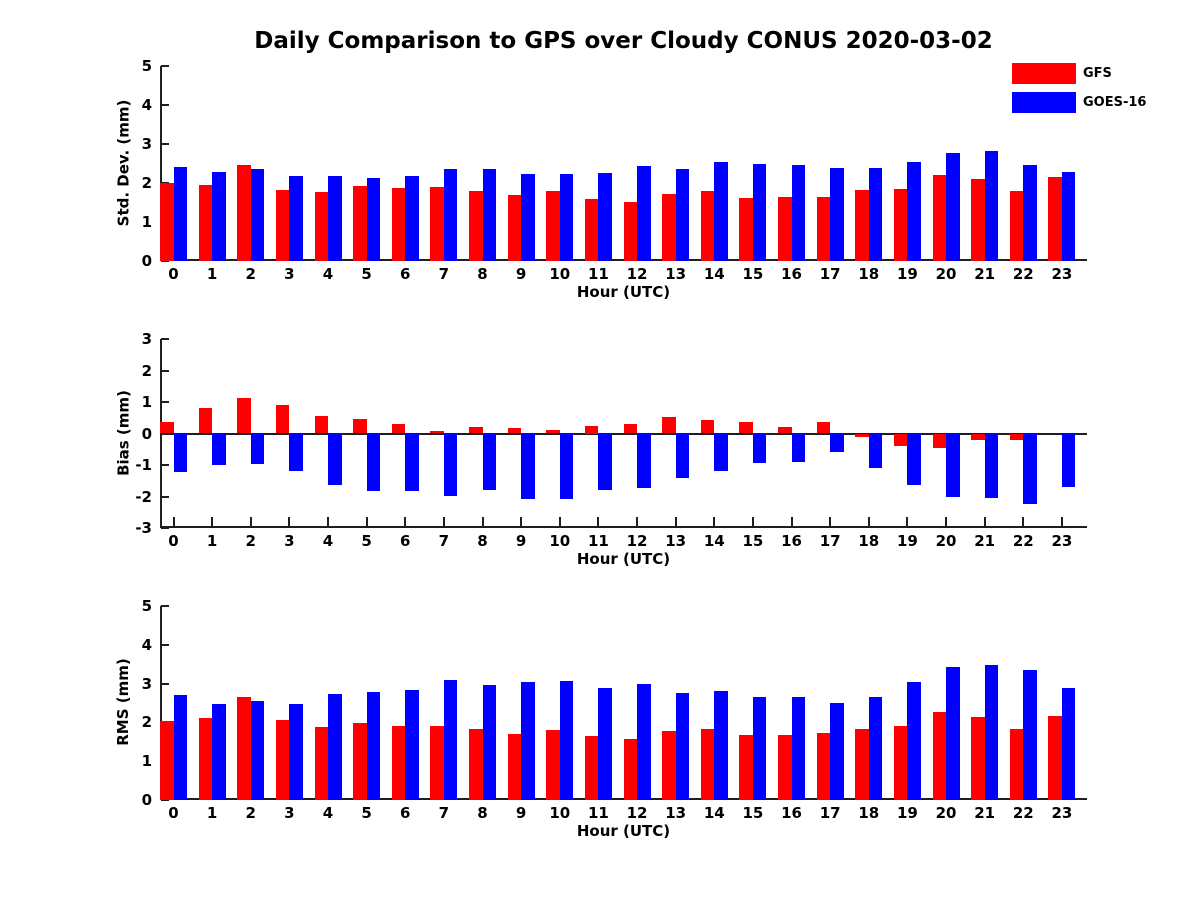 This screenshot has height=900, width=1200. What do you see at coordinates (791, 813) in the screenshot?
I see `x-tick-label: 16` at bounding box center [791, 813].